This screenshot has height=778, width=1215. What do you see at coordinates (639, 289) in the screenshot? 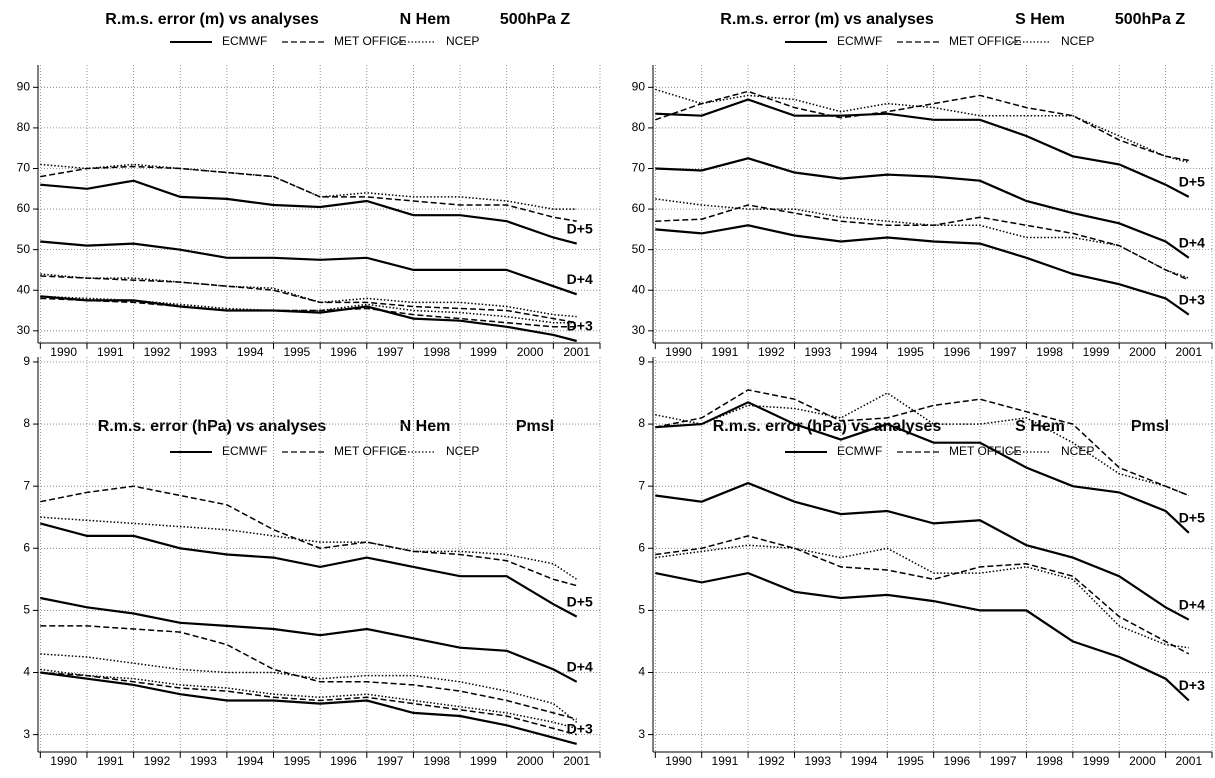
I see `y-tick-label: 40` at bounding box center [639, 289].